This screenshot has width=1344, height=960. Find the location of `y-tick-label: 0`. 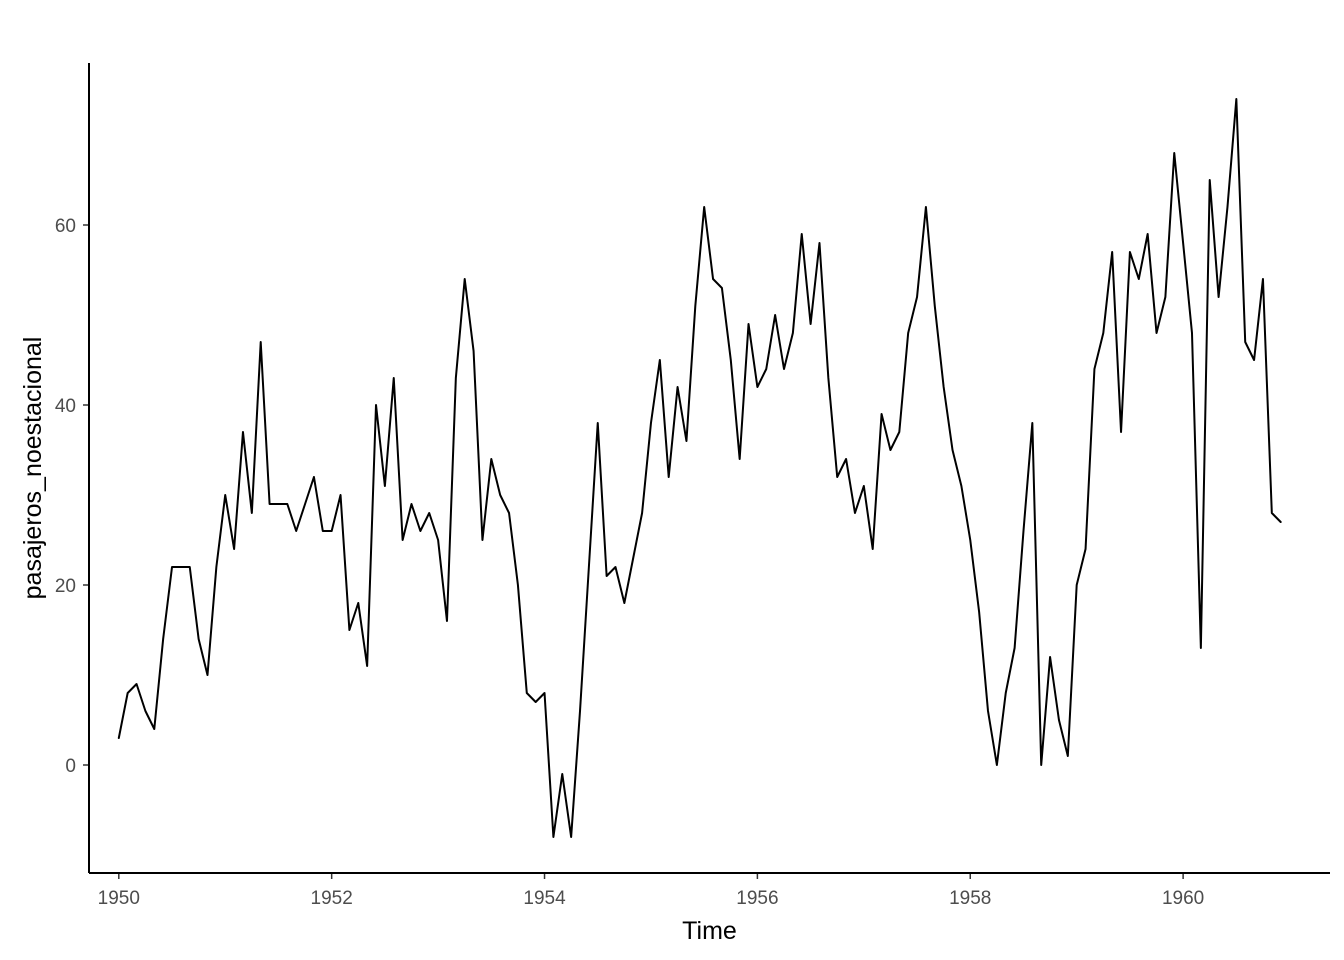

y-tick-label: 0 is located at coordinates (70, 766).